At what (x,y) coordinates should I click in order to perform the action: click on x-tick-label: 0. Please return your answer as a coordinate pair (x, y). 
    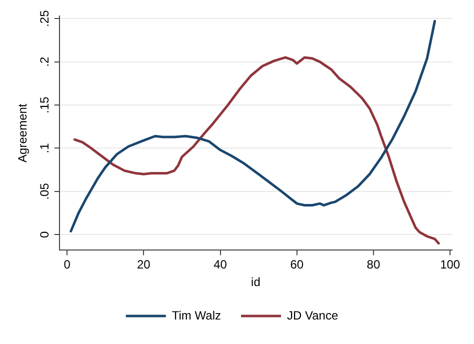
    Looking at the image, I should click on (67, 265).